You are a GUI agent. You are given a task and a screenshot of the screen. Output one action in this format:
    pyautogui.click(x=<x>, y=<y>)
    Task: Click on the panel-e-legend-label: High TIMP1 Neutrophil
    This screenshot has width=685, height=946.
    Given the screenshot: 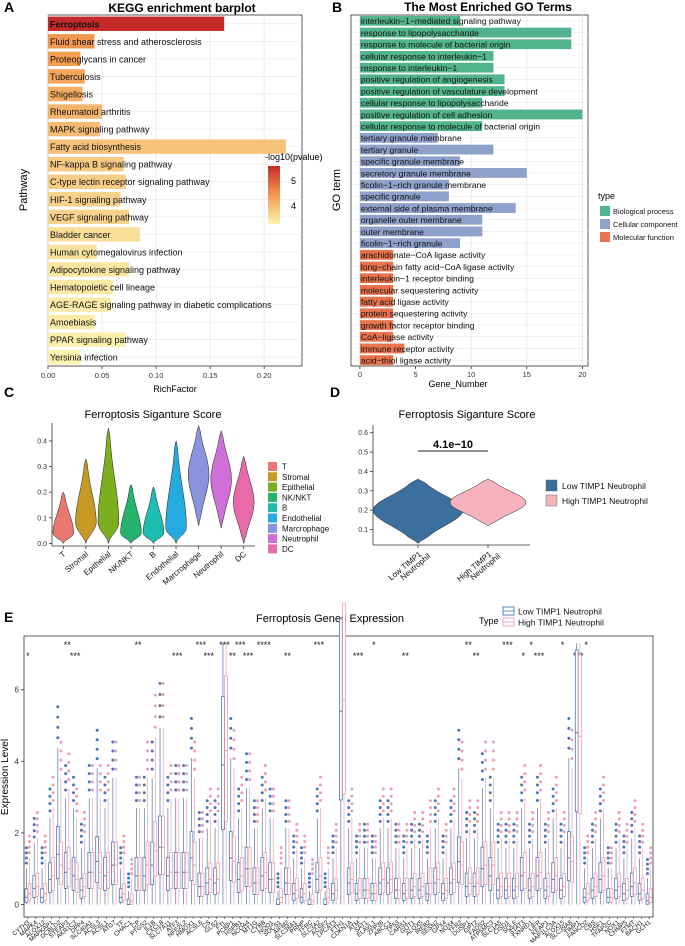 What is the action you would take?
    pyautogui.click(x=561, y=623)
    